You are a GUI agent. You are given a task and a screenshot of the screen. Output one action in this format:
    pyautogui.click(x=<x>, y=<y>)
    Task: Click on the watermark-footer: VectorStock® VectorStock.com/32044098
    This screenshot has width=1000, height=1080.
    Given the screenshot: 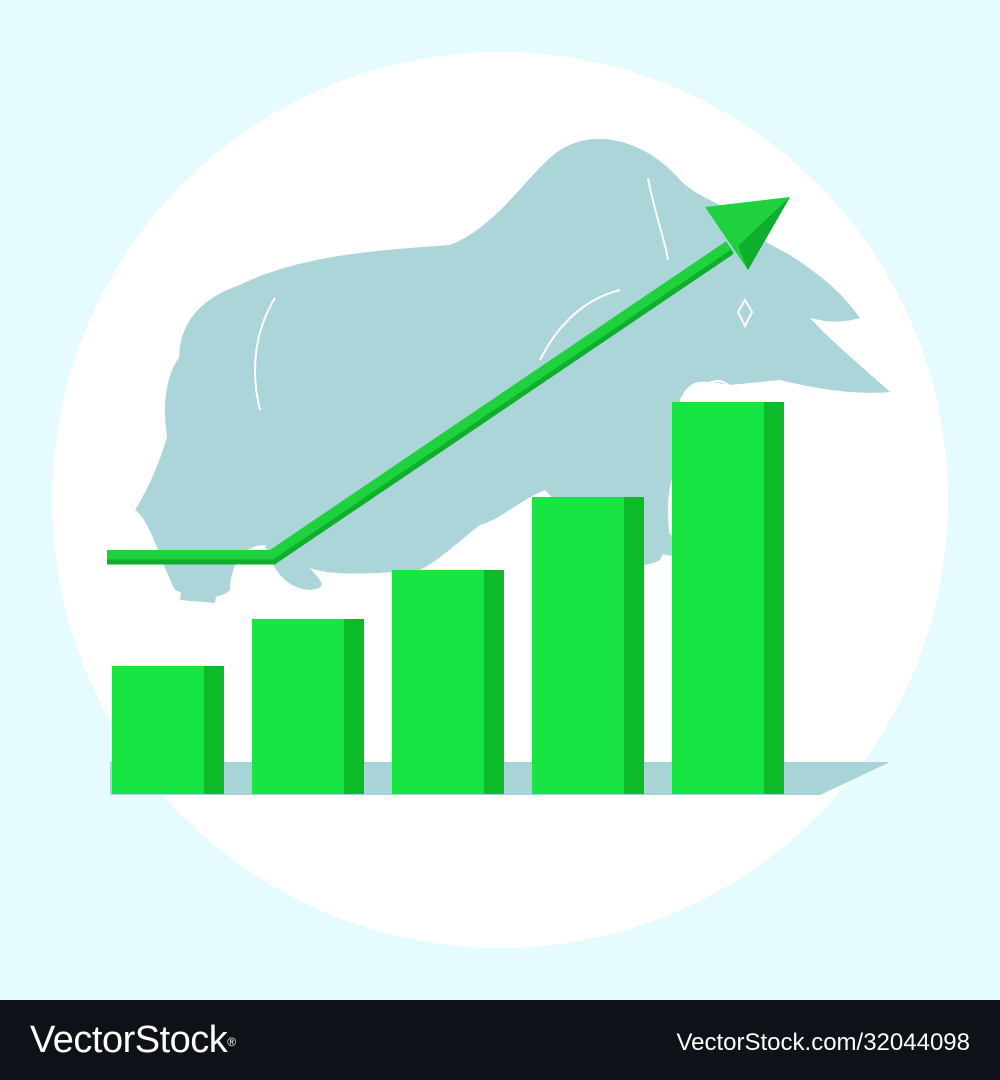 What is the action you would take?
    pyautogui.click(x=500, y=1040)
    